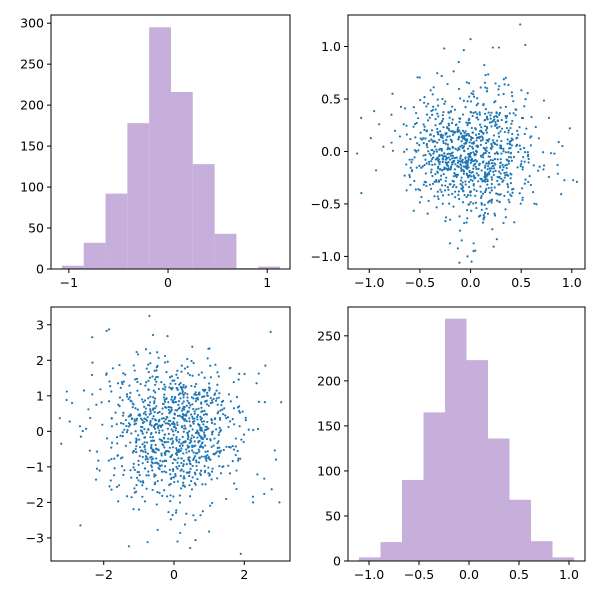  I want to click on bottom-left-y-tick-label: 3, so click(40, 324).